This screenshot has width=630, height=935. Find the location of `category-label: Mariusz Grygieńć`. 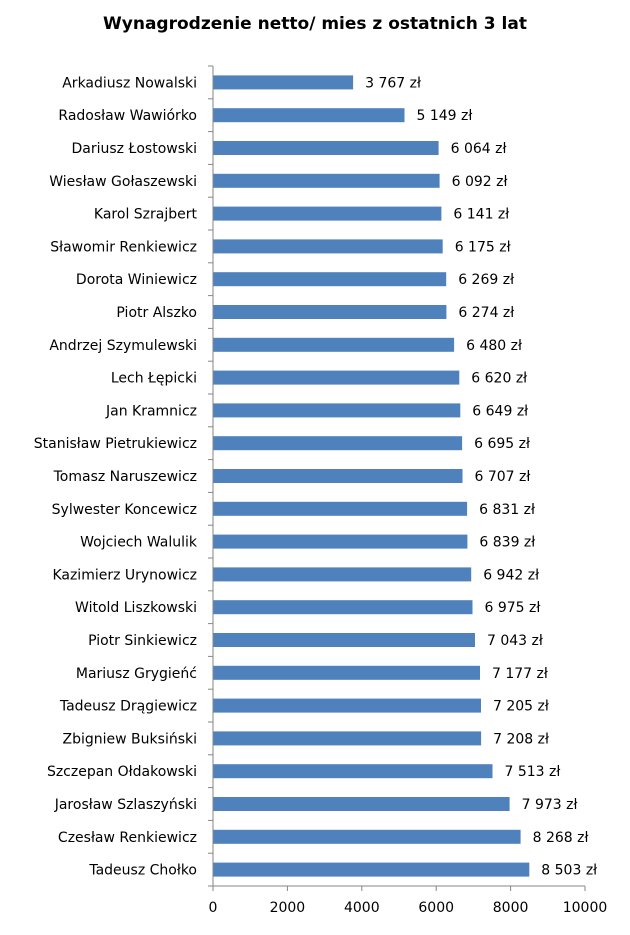

category-label: Mariusz Grygieńć is located at coordinates (136, 674).